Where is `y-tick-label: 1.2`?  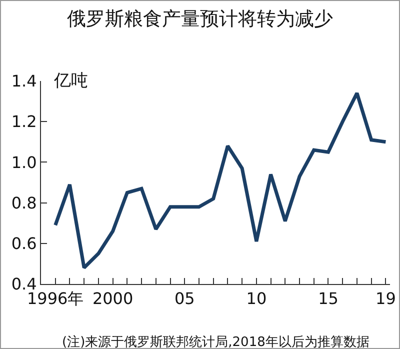
y-tick-label: 1.2 is located at coordinates (24, 122).